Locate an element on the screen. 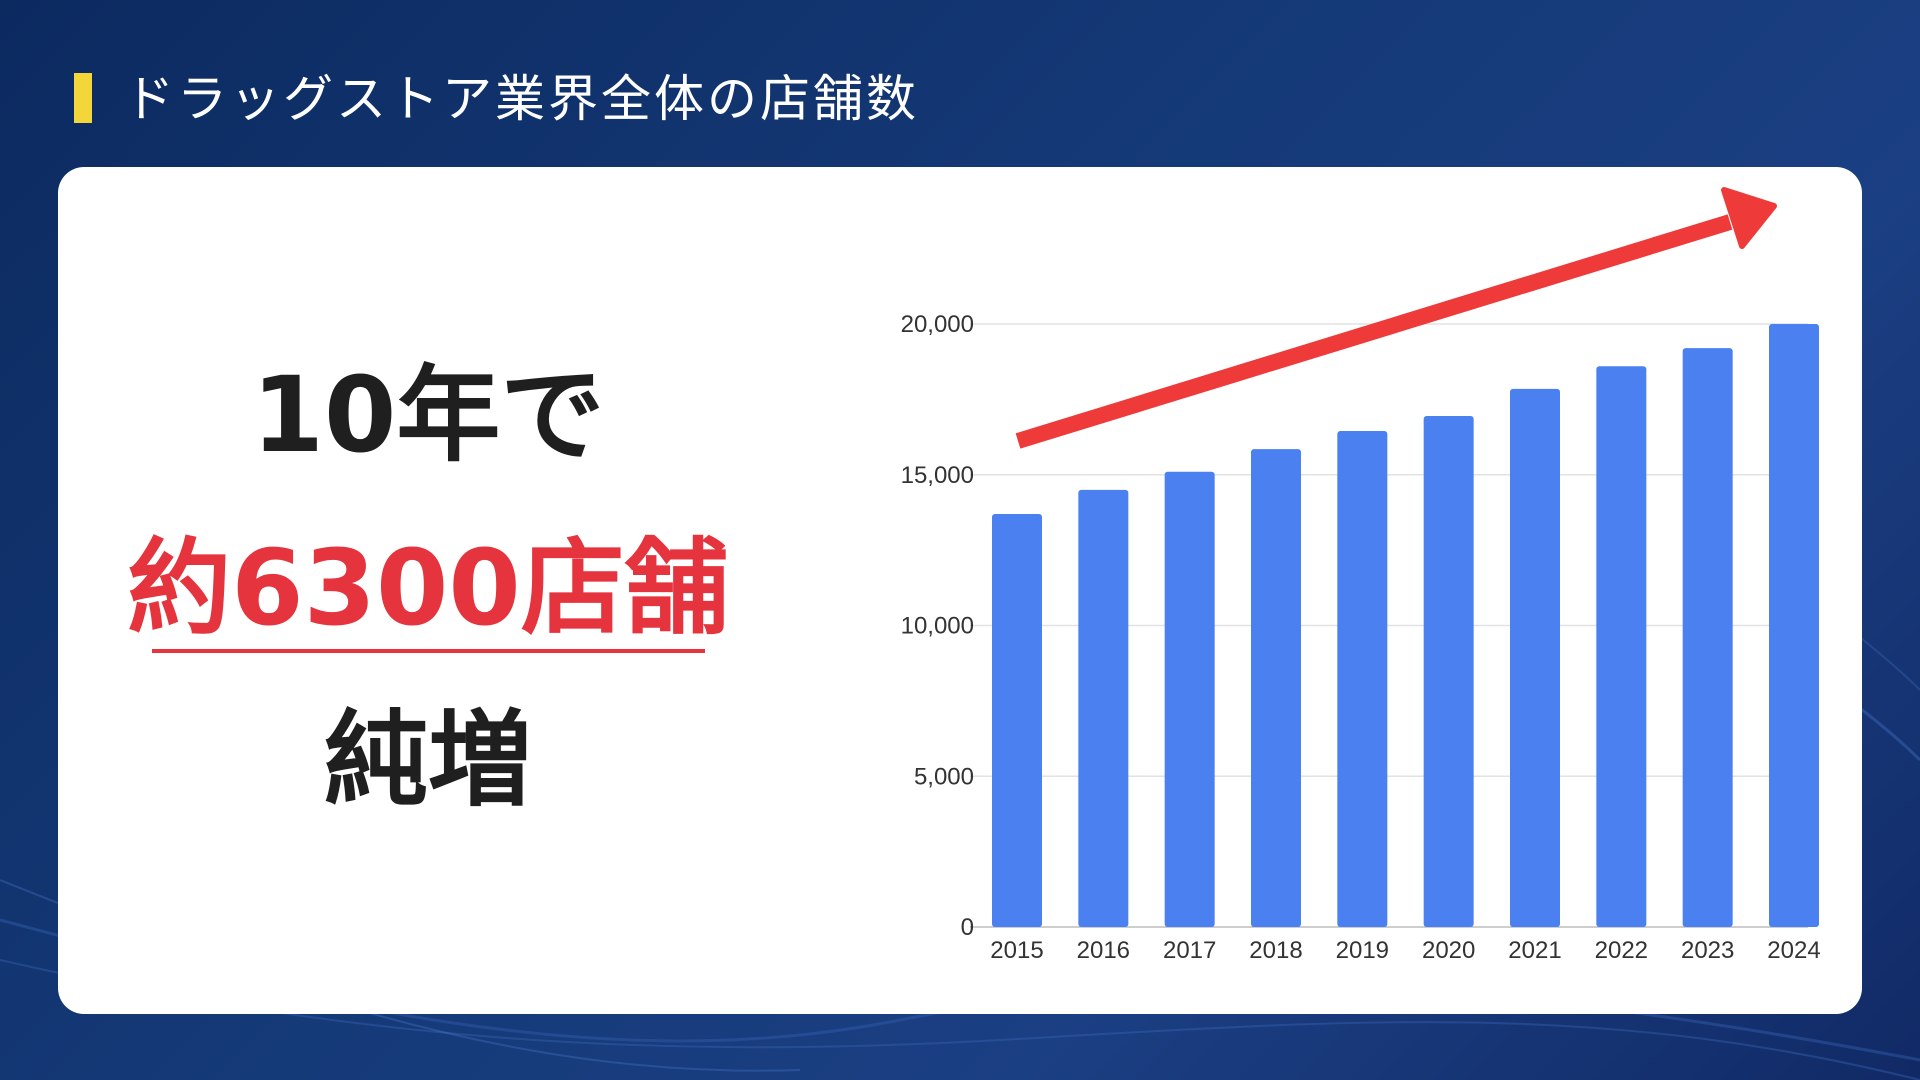 Image resolution: width=1920 pixels, height=1080 pixels. headline-line-1: 10年で is located at coordinates (428, 415).